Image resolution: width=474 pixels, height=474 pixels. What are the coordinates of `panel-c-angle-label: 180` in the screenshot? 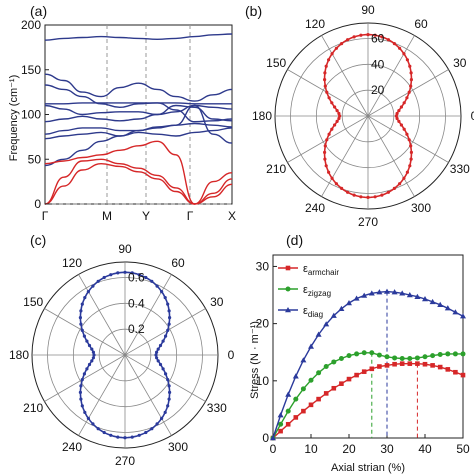 It's located at (19, 355).